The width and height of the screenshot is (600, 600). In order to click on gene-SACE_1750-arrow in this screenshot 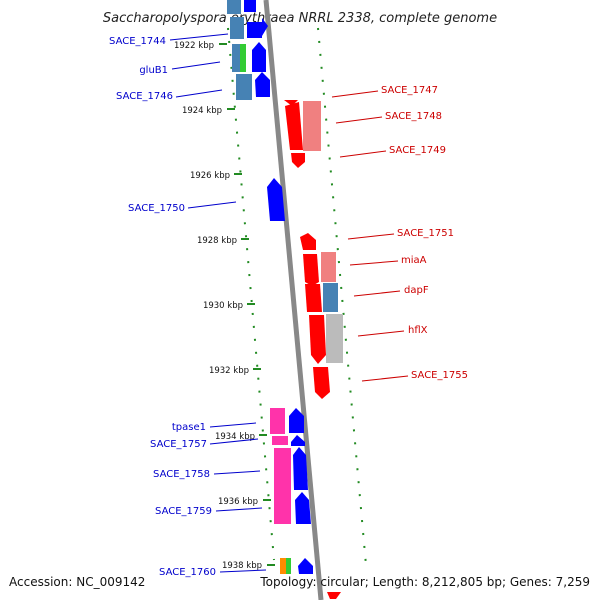, I will do `click(276, 199)`.